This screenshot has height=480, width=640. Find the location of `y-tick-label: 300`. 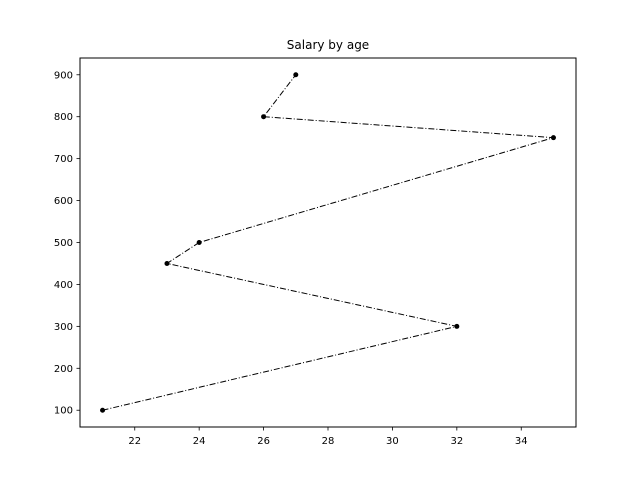

y-tick-label: 300 is located at coordinates (63, 327).